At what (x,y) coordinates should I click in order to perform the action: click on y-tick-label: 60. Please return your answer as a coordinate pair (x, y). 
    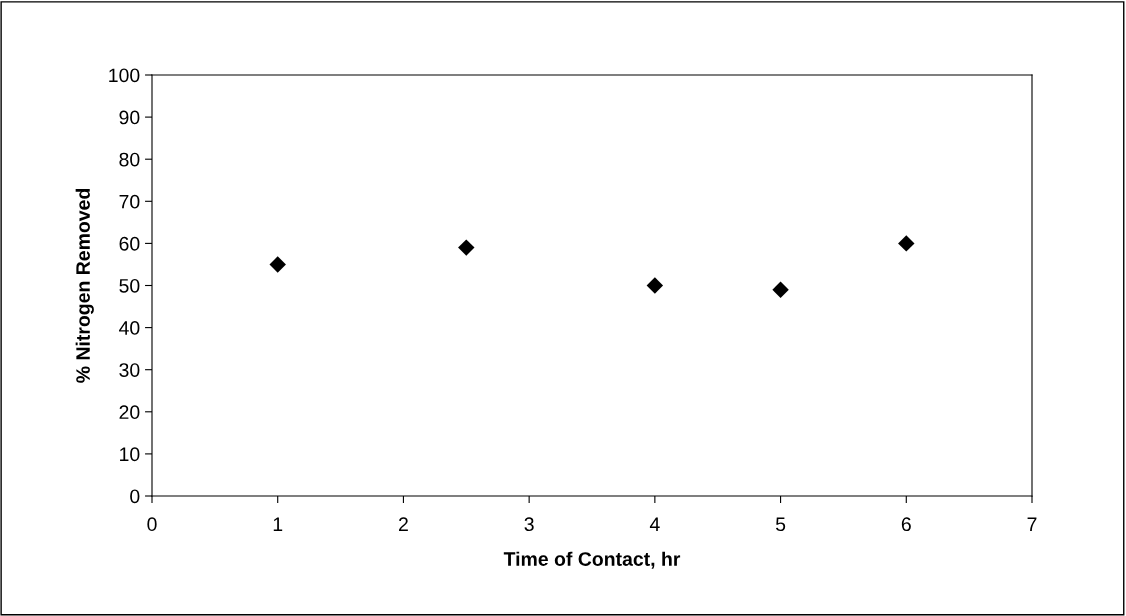
    Looking at the image, I should click on (129, 243).